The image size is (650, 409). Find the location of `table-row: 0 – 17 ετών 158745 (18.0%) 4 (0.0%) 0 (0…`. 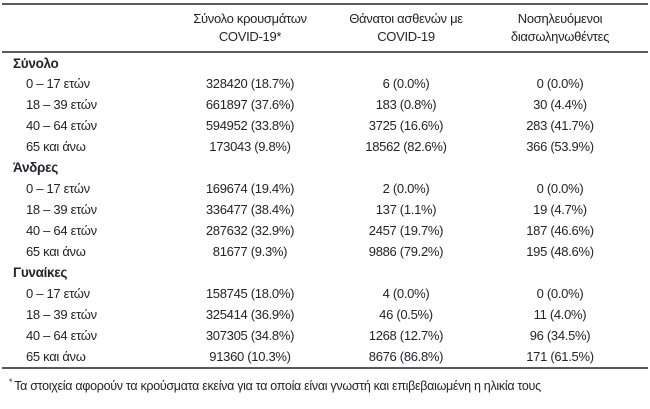

table-row: 0 – 17 ετών 158745 (18.0%) 4 (0.0%) 0 (0… is located at coordinates (325, 293).